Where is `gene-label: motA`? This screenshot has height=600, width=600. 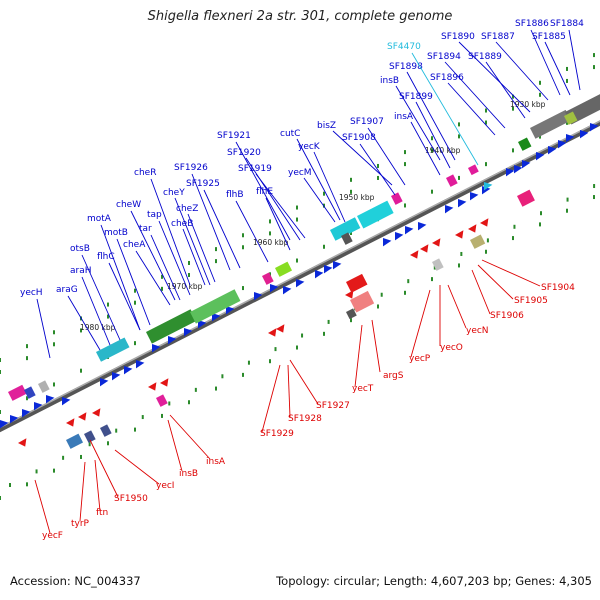 gene-label: motA is located at coordinates (99, 219).